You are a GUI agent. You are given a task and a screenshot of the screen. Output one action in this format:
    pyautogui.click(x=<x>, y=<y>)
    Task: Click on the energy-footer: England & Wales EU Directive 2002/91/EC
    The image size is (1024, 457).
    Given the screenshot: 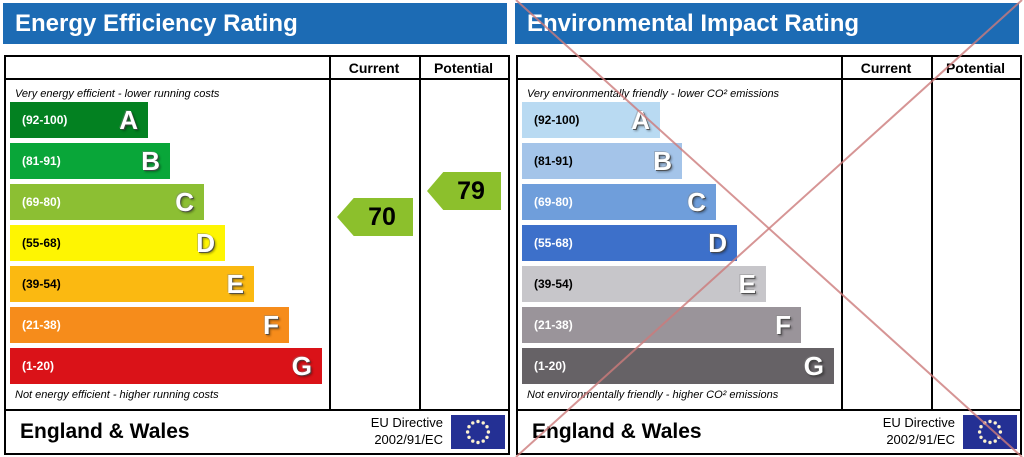 What is the action you would take?
    pyautogui.click(x=257, y=431)
    